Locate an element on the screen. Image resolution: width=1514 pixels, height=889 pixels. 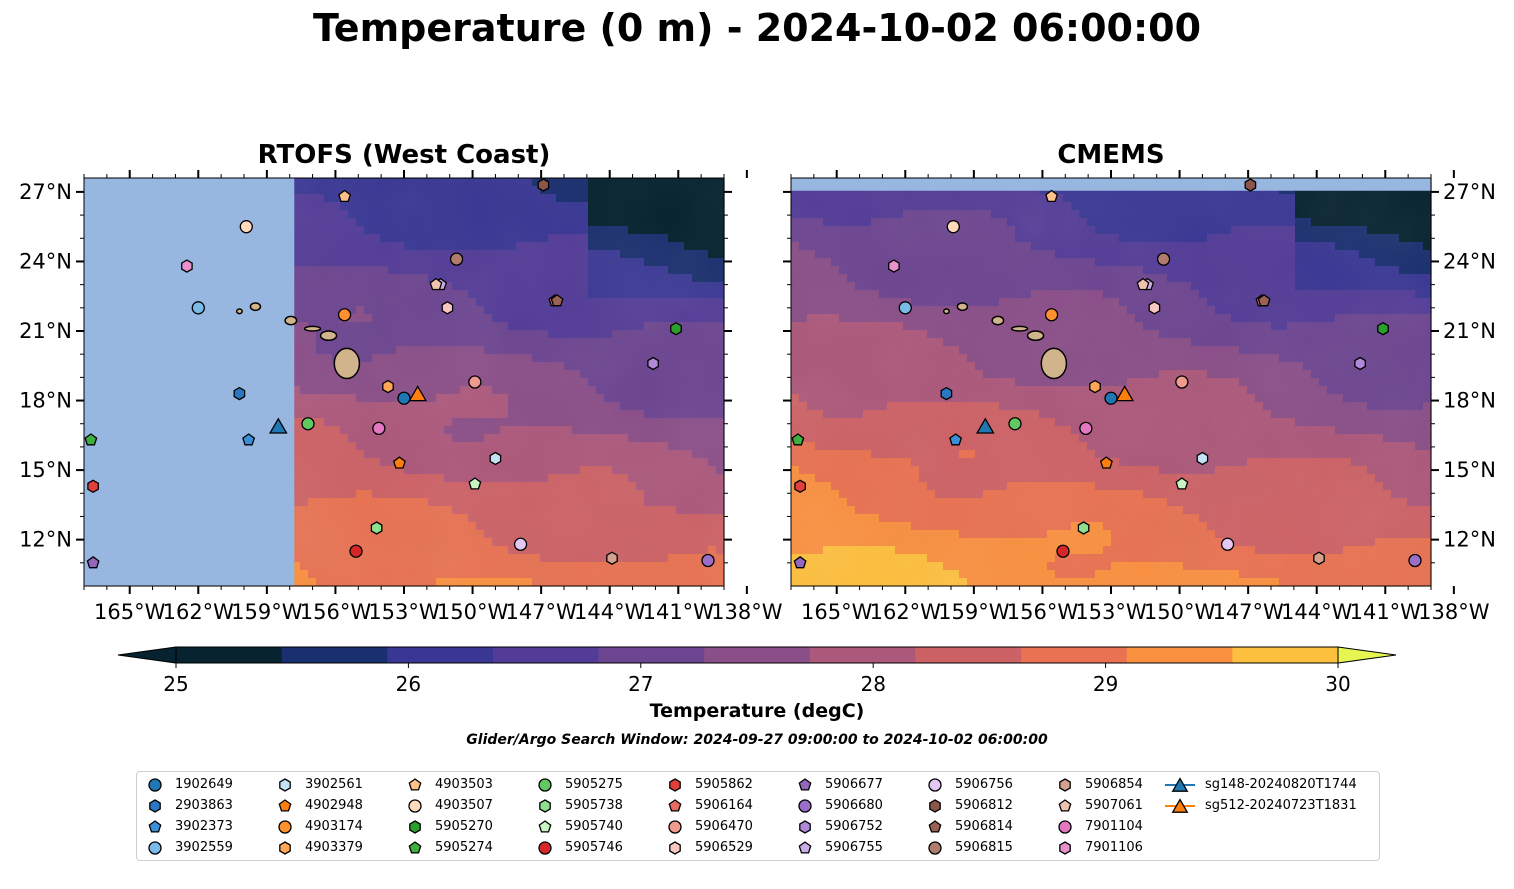
legend-item: 4903507 is located at coordinates (449, 805).